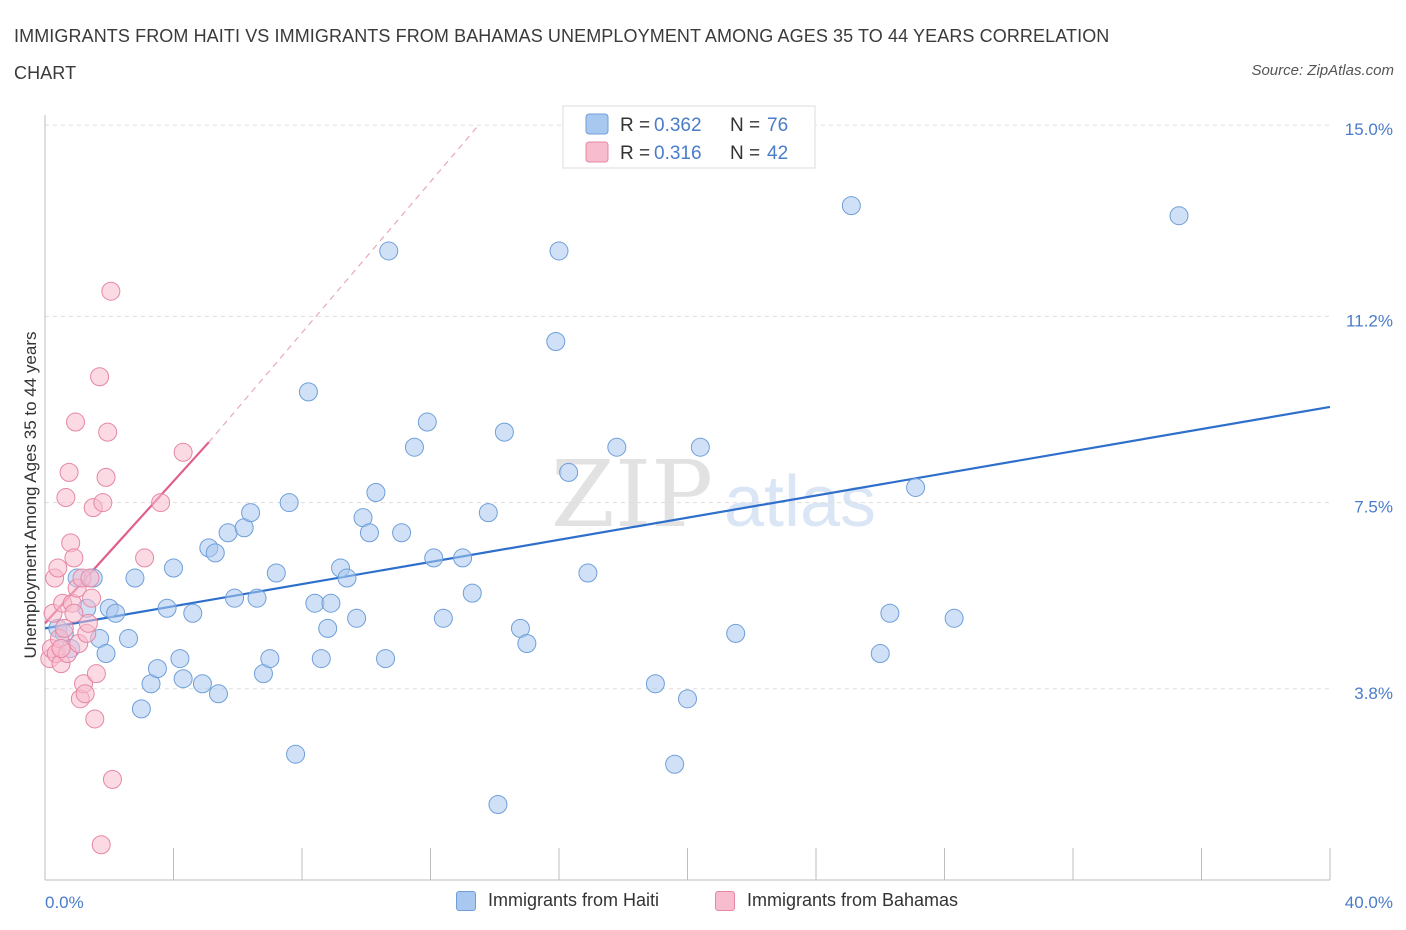  What do you see at coordinates (557, 900) in the screenshot?
I see `legend-bottom-haiti: Immigrants from Haiti` at bounding box center [557, 900].